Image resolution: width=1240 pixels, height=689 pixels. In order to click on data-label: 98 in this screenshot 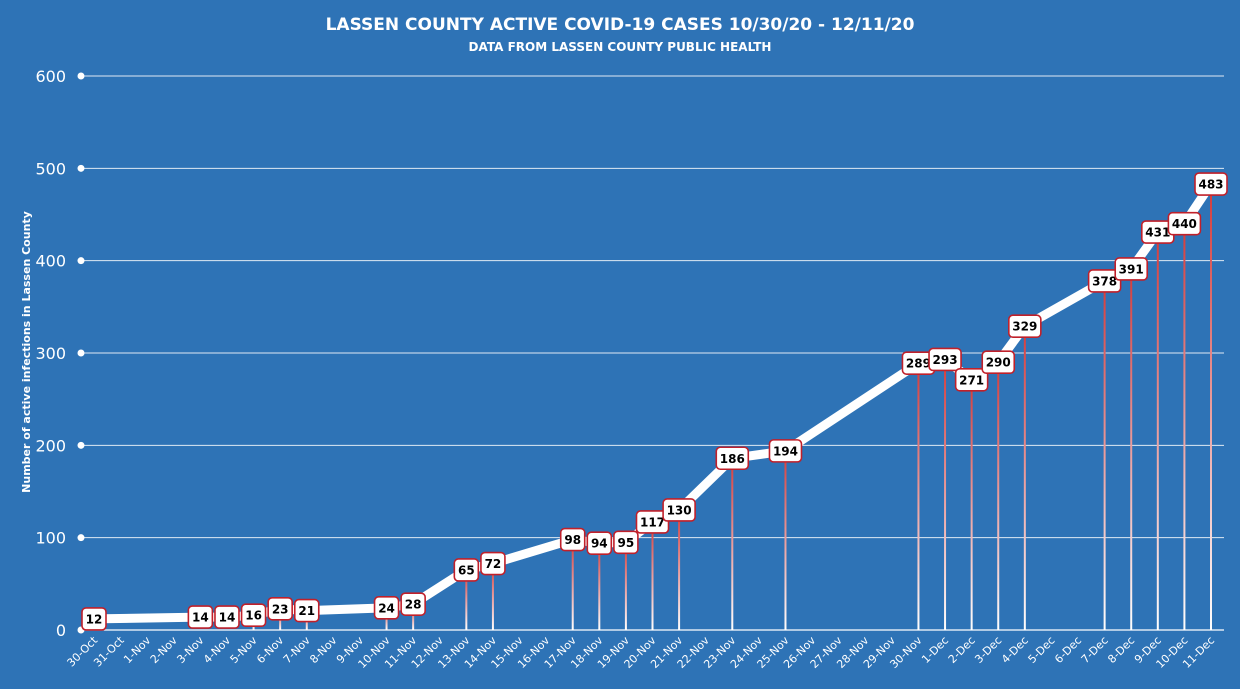, I will do `click(572, 540)`.